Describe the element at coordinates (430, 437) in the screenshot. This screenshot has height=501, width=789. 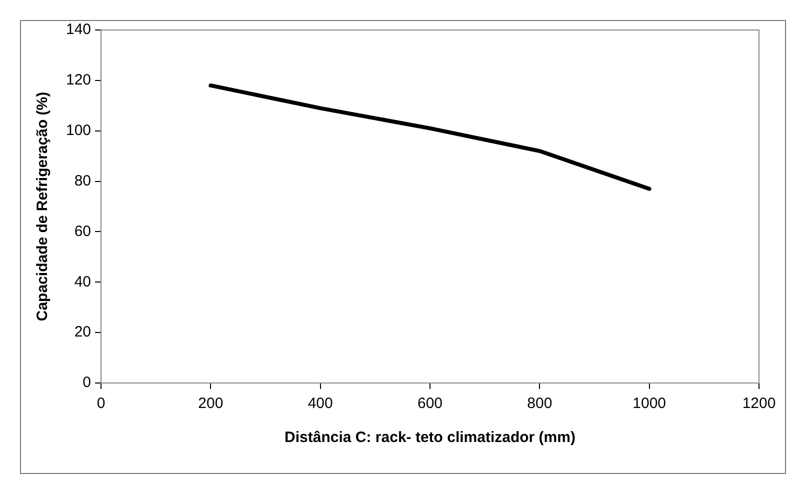
I see `x-axis-title: Distância C: rack- teto climatizador (mm)` at that location.